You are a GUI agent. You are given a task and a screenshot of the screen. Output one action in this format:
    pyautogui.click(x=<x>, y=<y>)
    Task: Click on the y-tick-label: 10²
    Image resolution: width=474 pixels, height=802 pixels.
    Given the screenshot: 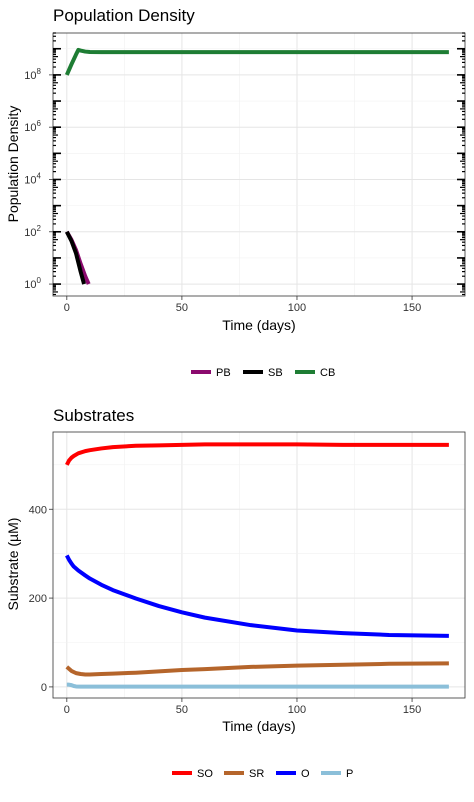 What is the action you would take?
    pyautogui.click(x=32, y=231)
    